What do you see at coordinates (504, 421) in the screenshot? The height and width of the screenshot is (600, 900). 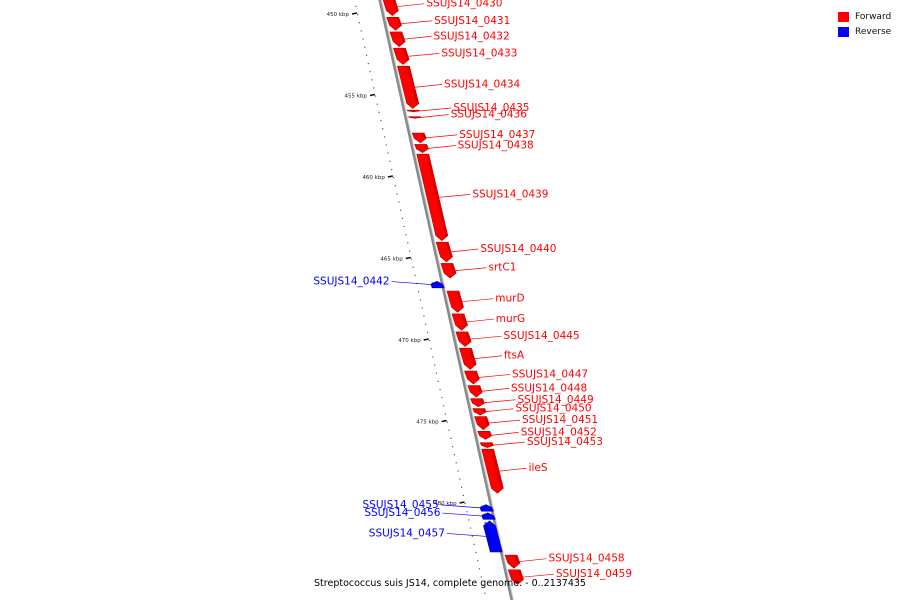 I see `gene-SSUJS14_0451-leader` at bounding box center [504, 421].